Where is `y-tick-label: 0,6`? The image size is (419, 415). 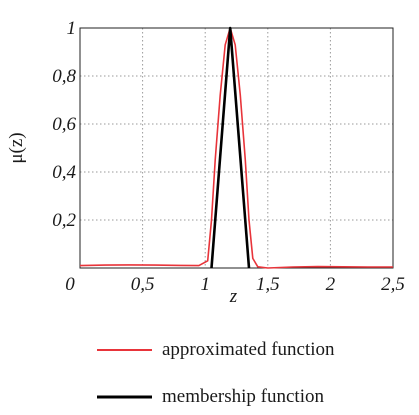 y-tick-label: 0,6 is located at coordinates (64, 124).